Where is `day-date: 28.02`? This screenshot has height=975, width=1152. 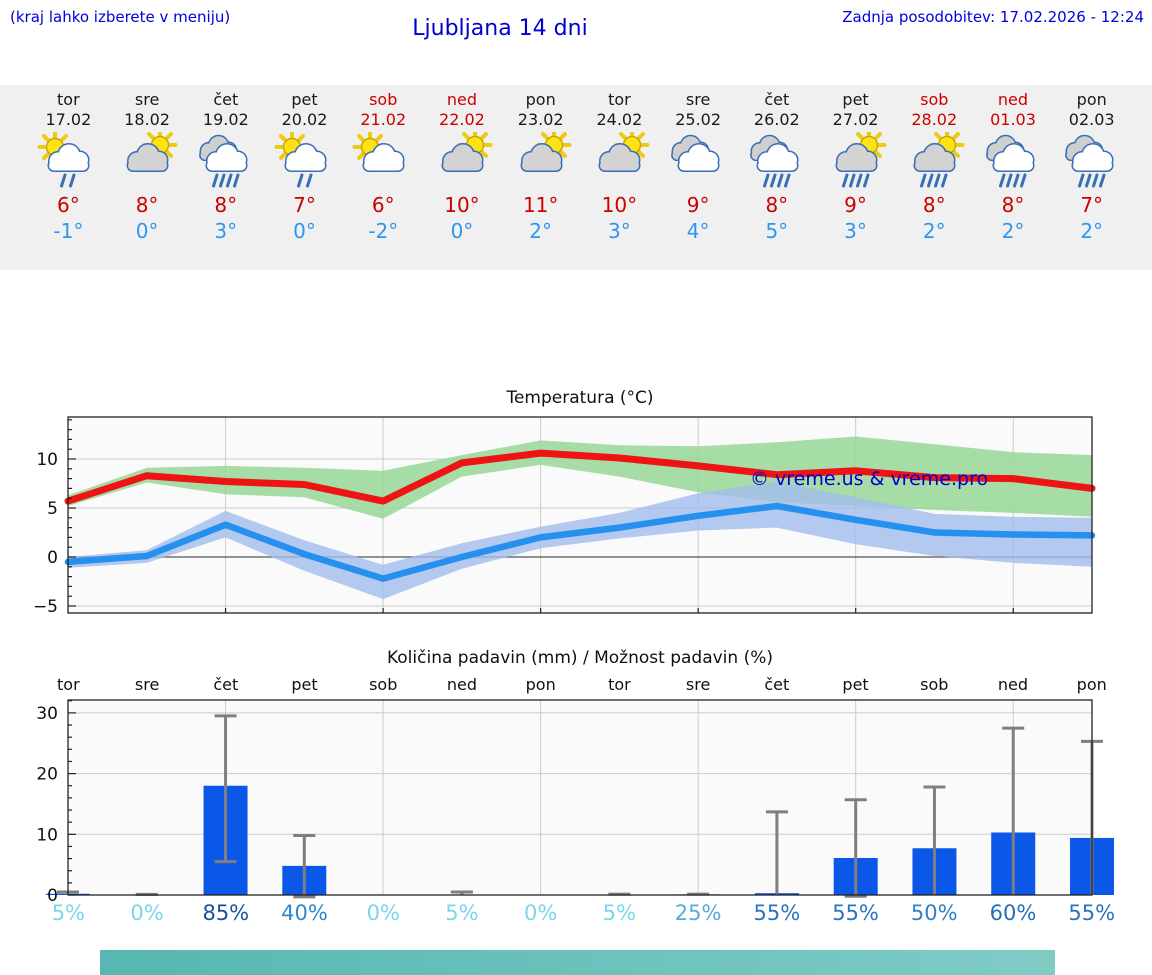
day-date: 28.02 is located at coordinates (934, 119).